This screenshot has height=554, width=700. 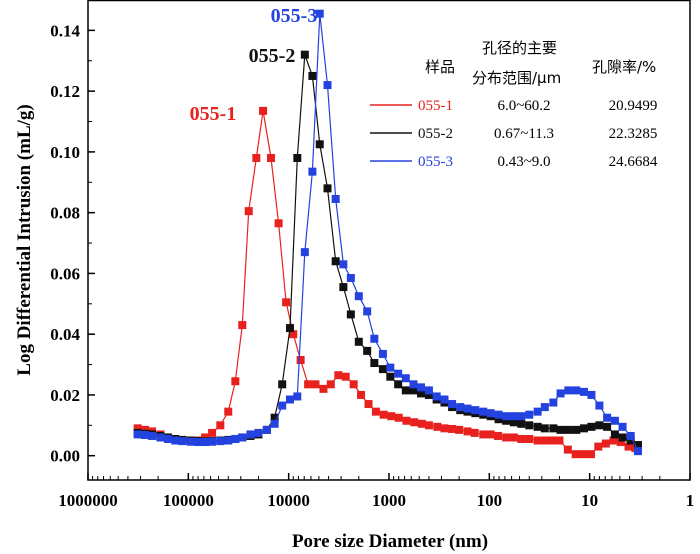 What do you see at coordinates (65, 152) in the screenshot?
I see `y-tick-label: 0.10` at bounding box center [65, 152].